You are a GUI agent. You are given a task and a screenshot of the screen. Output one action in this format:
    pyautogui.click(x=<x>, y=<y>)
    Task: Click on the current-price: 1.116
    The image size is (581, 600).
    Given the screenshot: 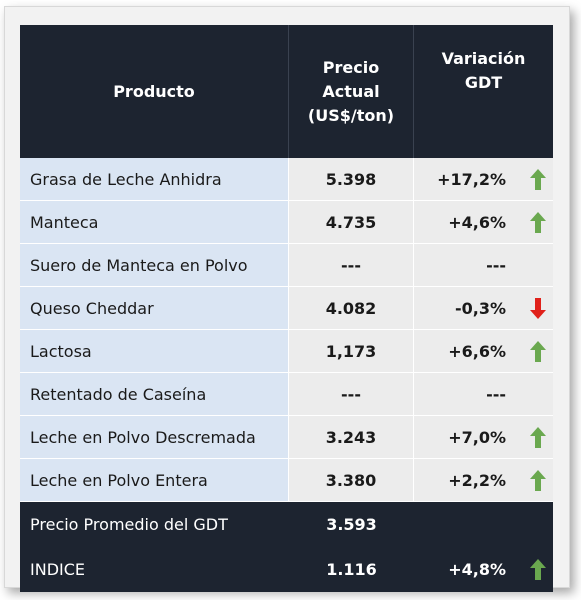 What is the action you would take?
    pyautogui.click(x=351, y=569)
    